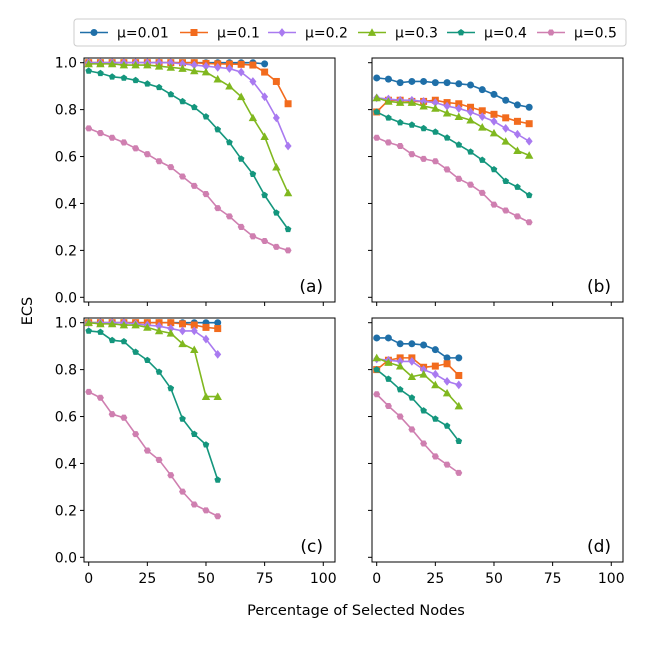  What do you see at coordinates (326, 34) in the screenshot?
I see `legend-label: μ=0.2` at bounding box center [326, 34].